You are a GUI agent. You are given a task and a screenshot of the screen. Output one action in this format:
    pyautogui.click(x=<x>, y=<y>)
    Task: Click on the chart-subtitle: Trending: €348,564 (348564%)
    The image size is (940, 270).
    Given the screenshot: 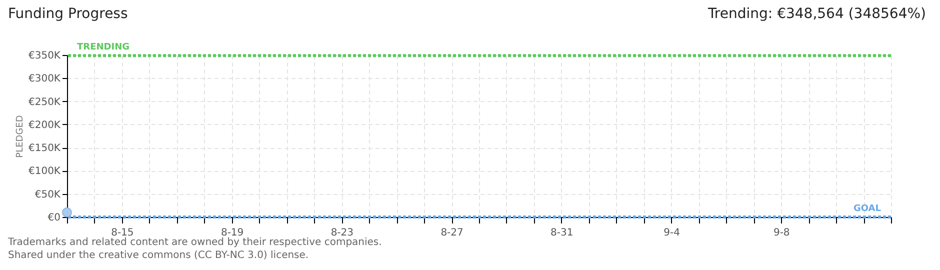 What is the action you would take?
    pyautogui.click(x=817, y=14)
    